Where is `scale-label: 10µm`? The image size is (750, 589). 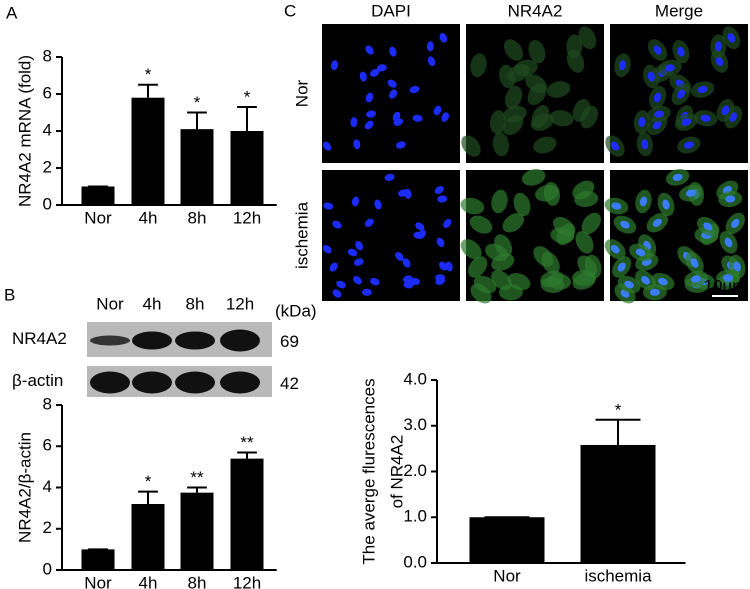
scale-label: 10µm is located at coordinates (725, 285).